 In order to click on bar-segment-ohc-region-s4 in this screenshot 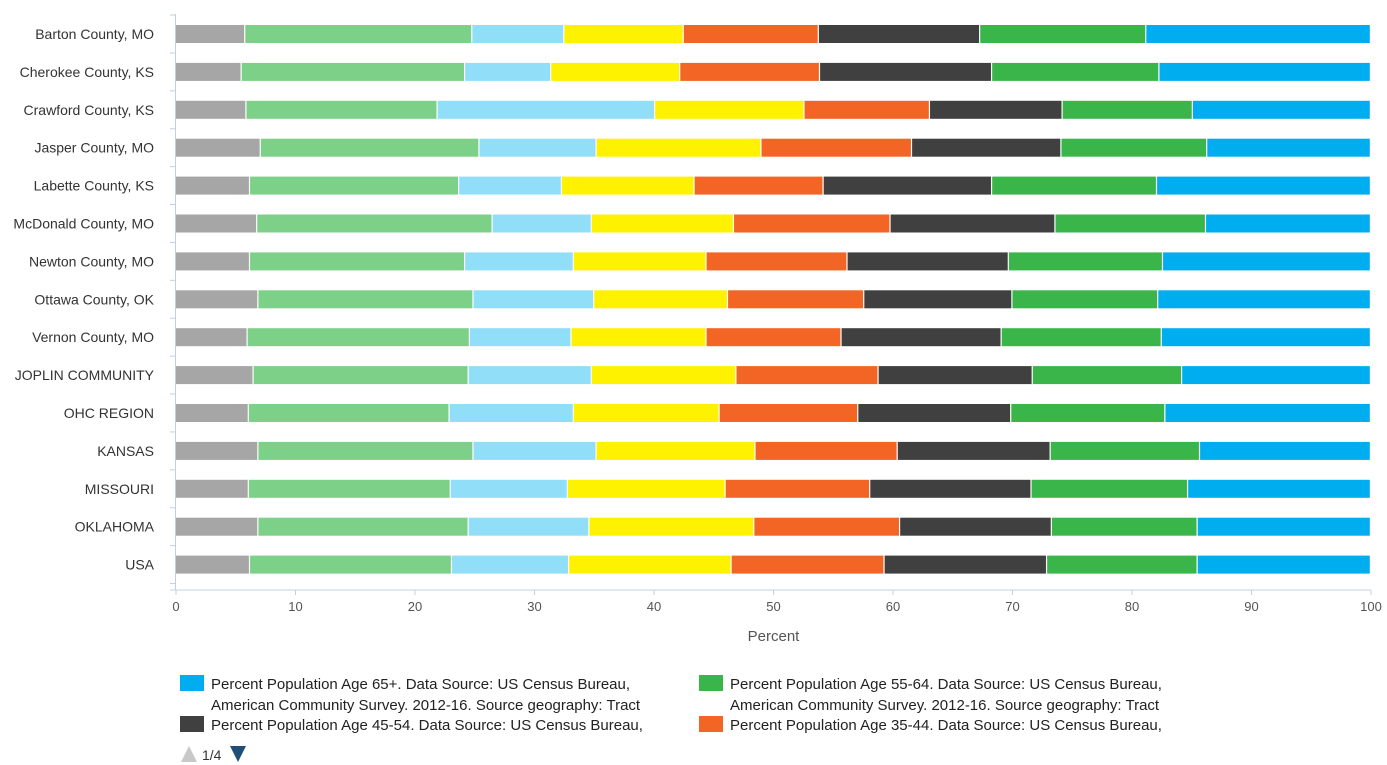, I will do `click(788, 413)`.